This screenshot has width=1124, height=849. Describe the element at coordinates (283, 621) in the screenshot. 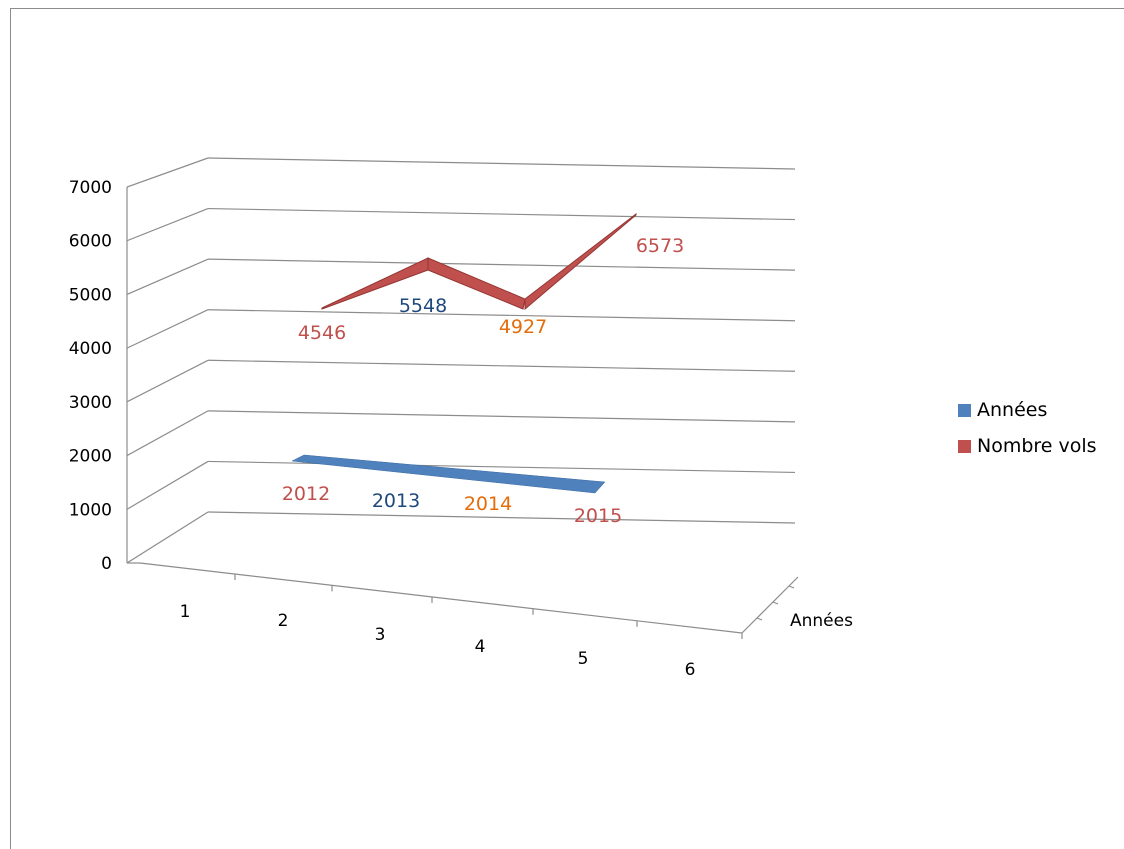

I see `x-tick-label: 2` at that location.